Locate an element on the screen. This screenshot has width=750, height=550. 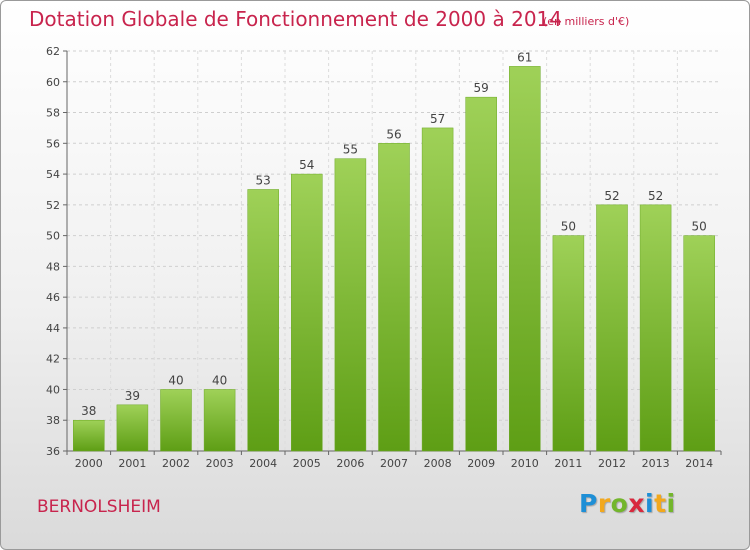
y-tick-label: 58 is located at coordinates (53, 113).